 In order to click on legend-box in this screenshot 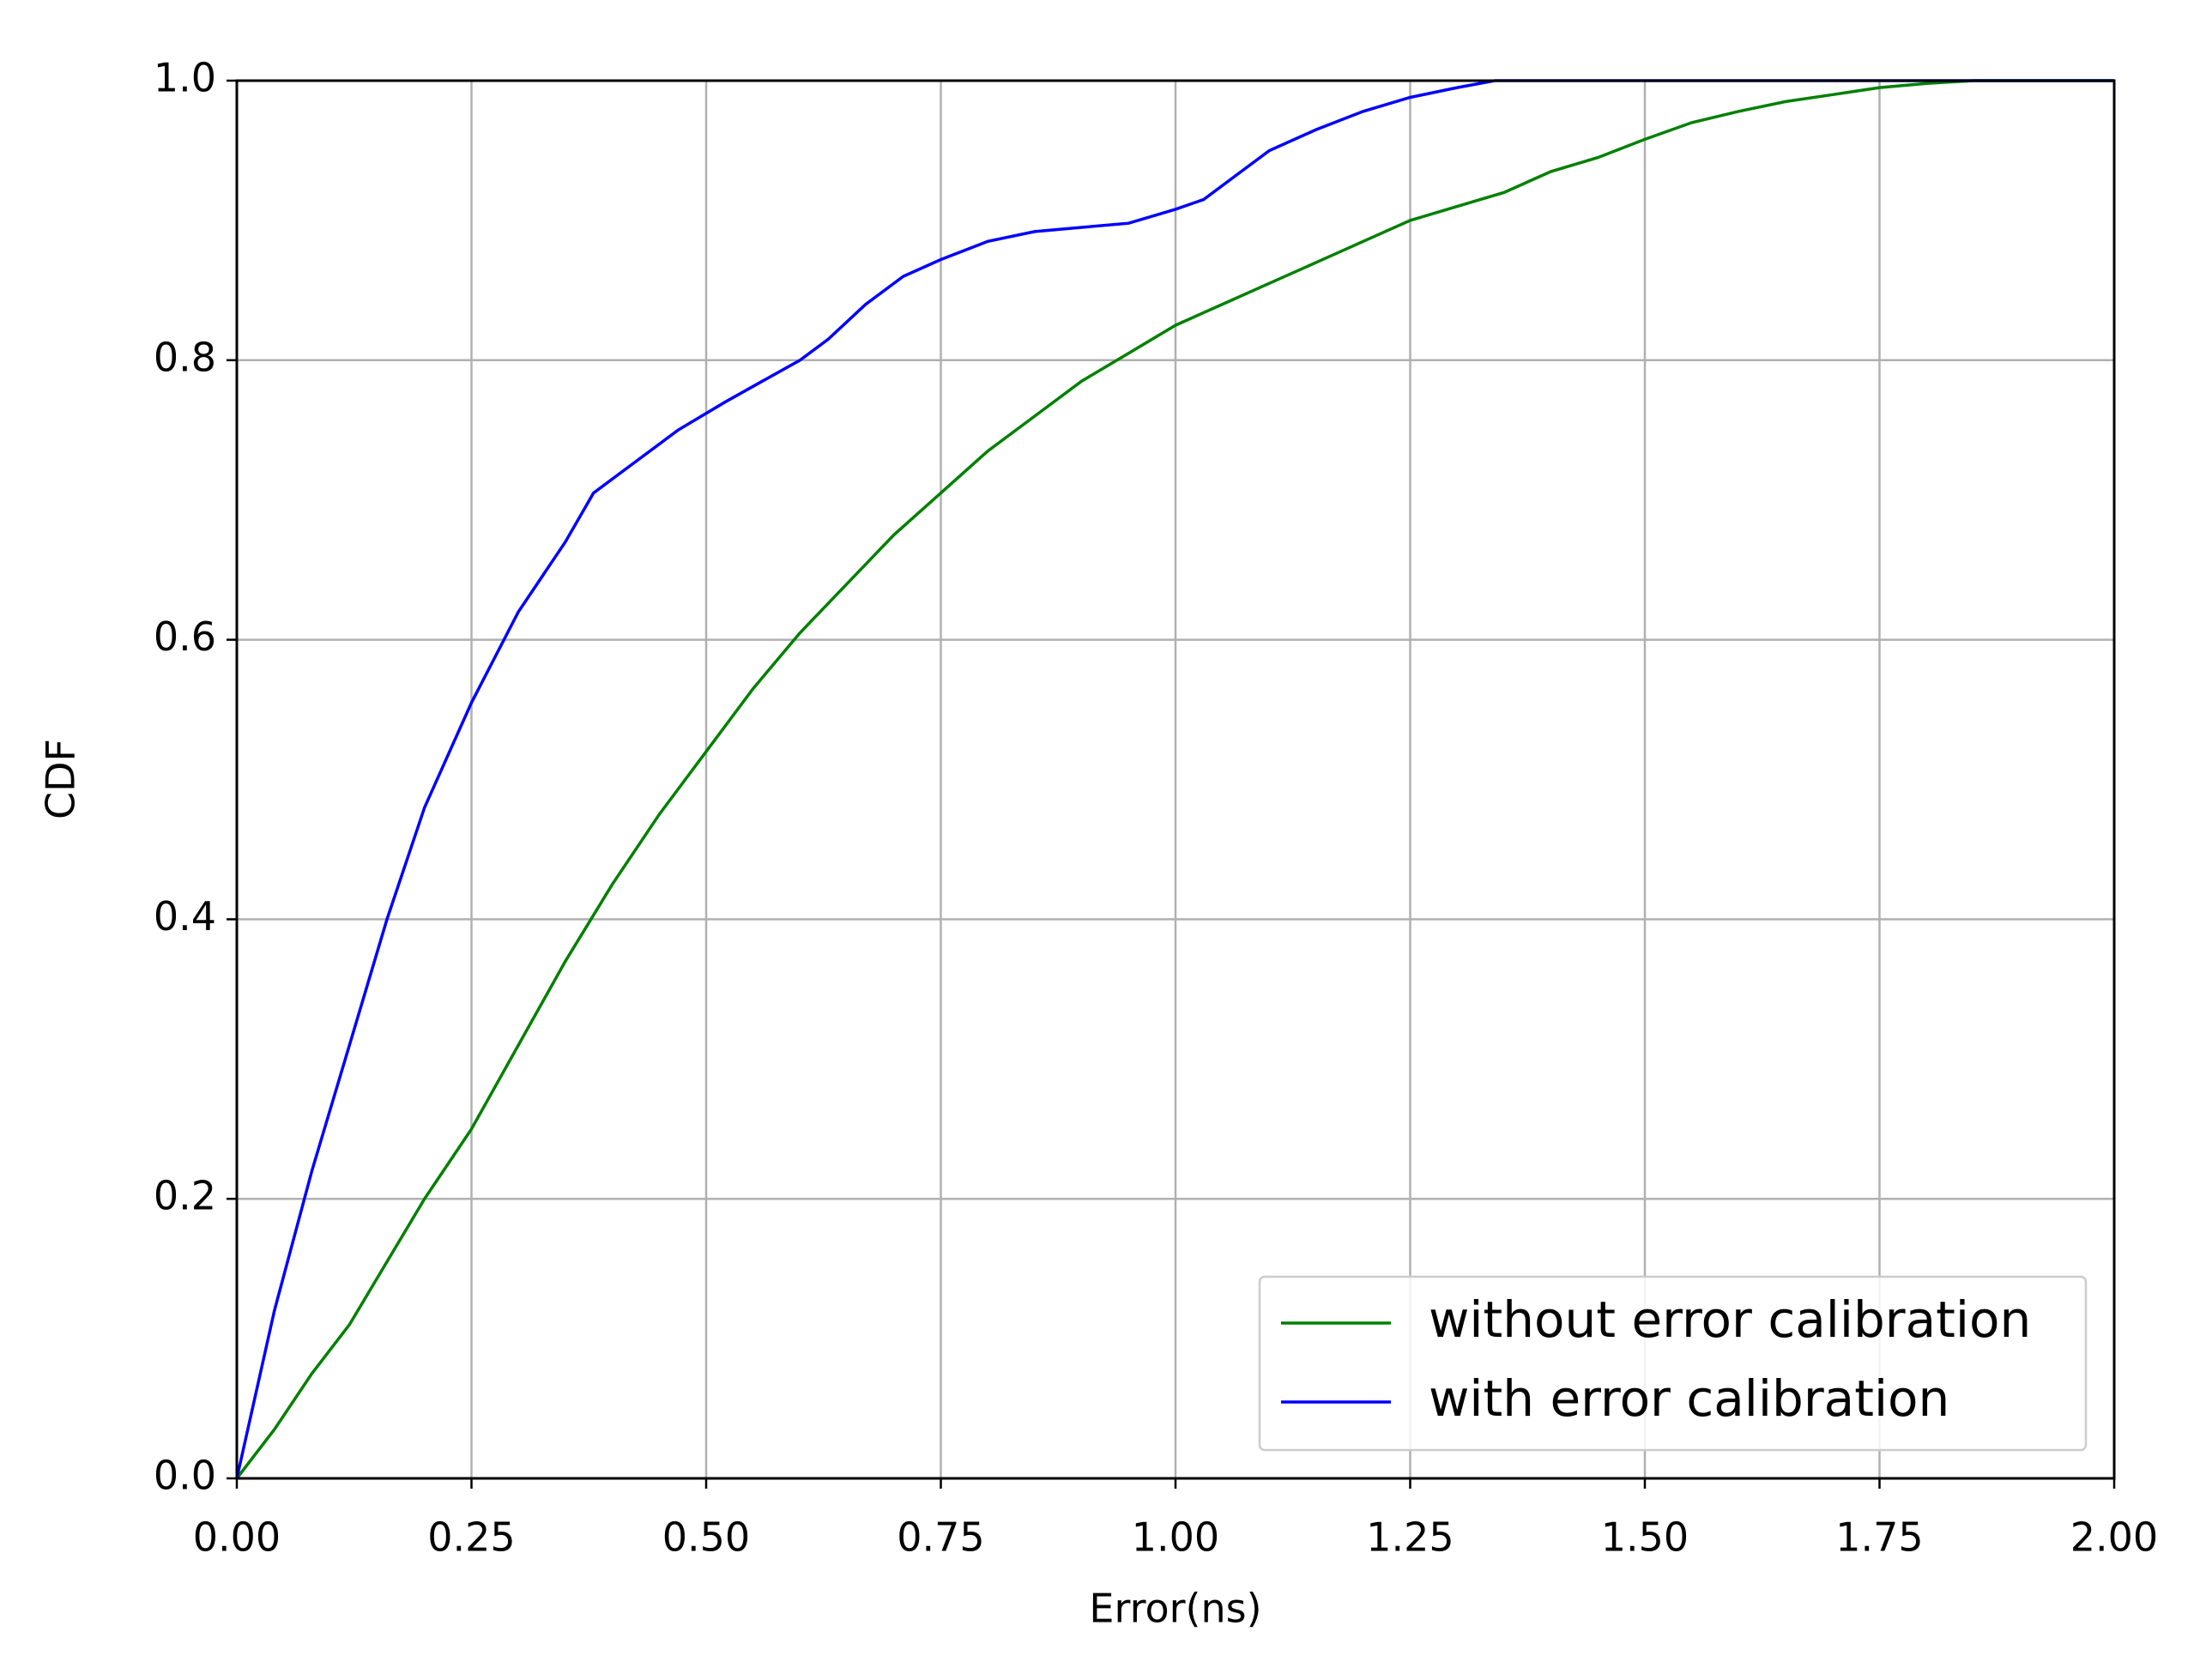, I will do `click(1673, 1364)`.